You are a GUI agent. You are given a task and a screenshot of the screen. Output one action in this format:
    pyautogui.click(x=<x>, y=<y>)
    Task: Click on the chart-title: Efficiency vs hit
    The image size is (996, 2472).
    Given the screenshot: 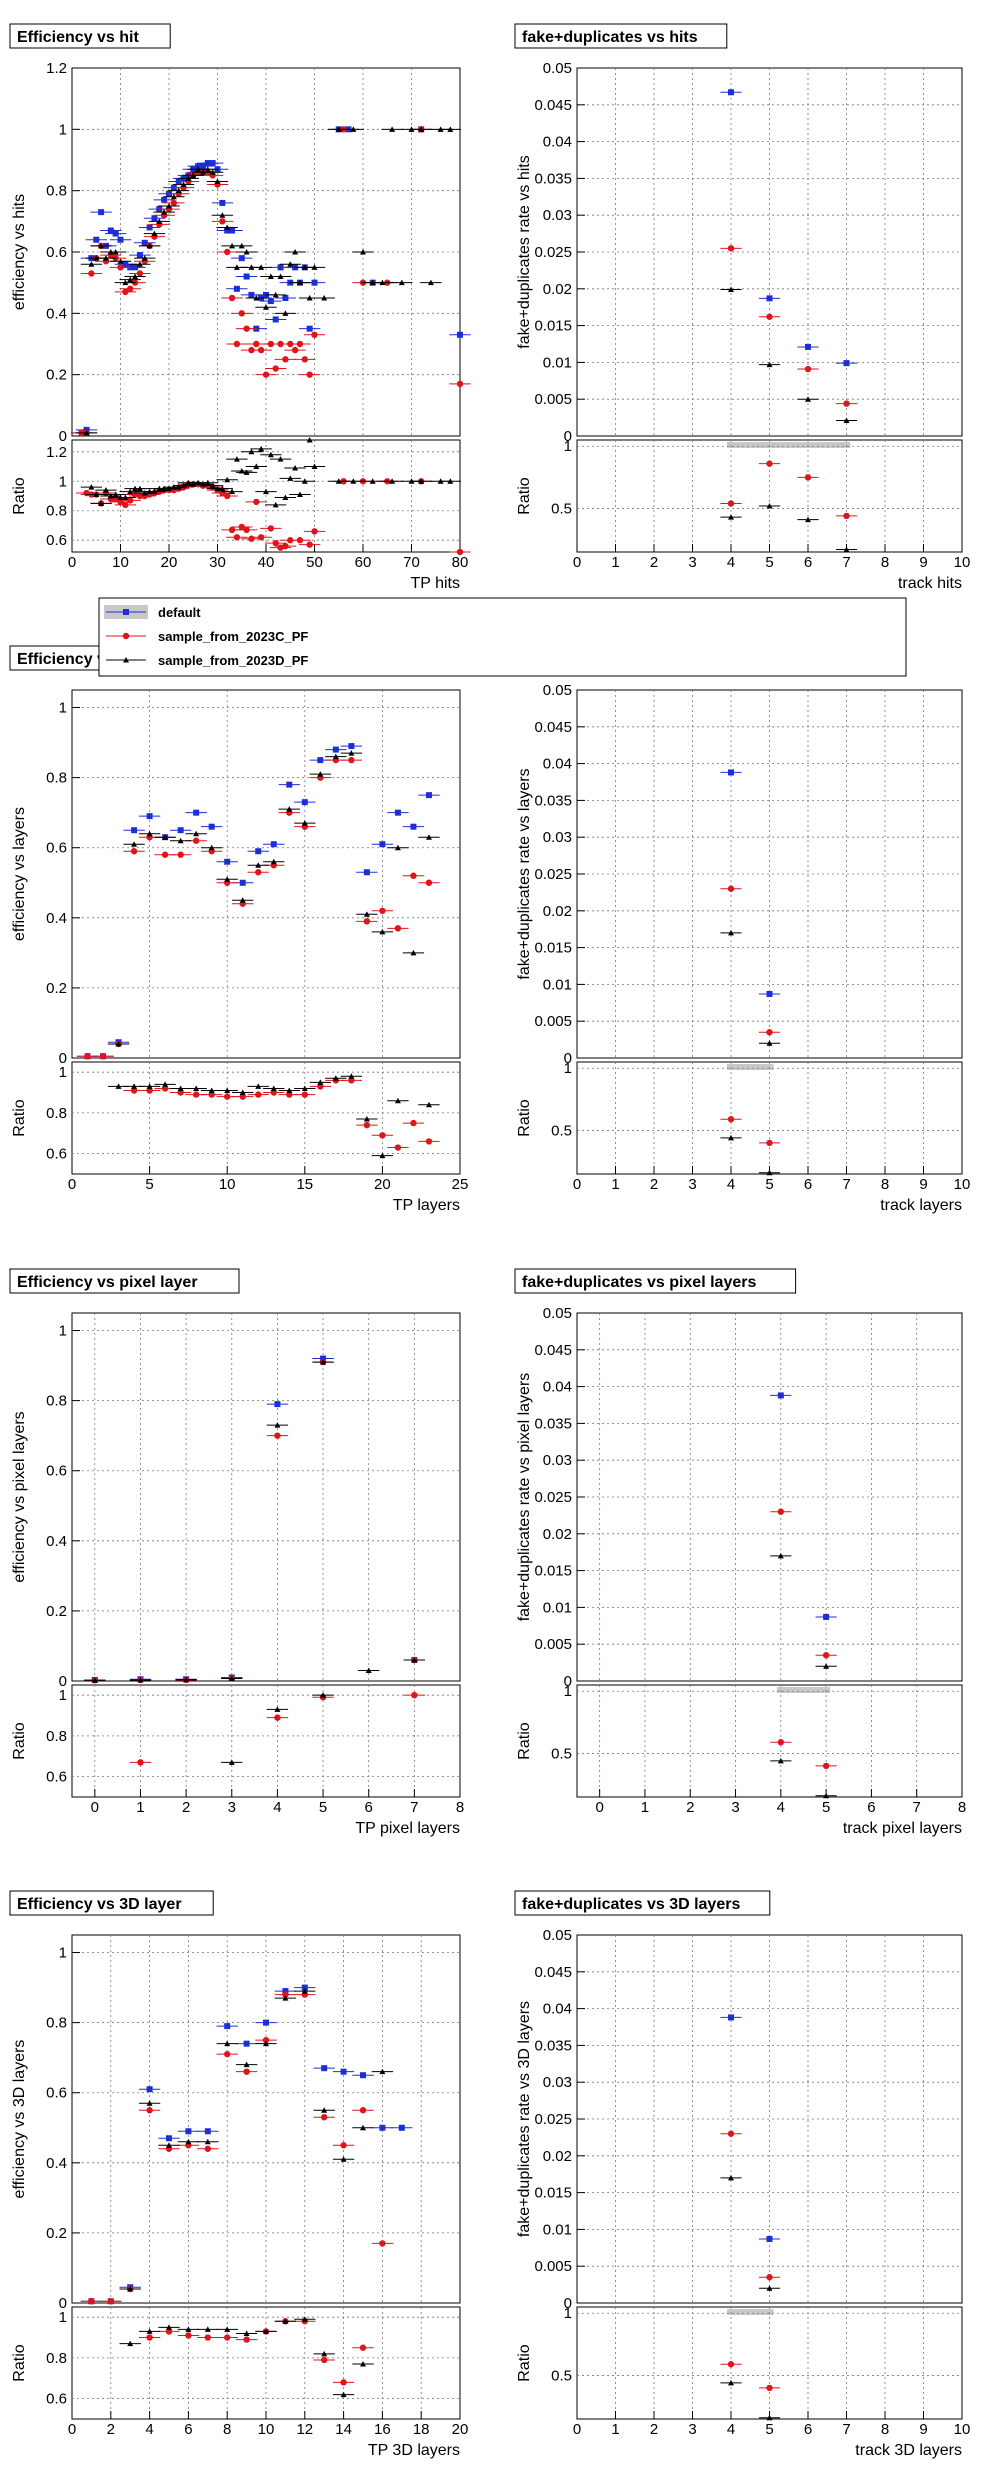 What is the action you would take?
    pyautogui.click(x=78, y=37)
    